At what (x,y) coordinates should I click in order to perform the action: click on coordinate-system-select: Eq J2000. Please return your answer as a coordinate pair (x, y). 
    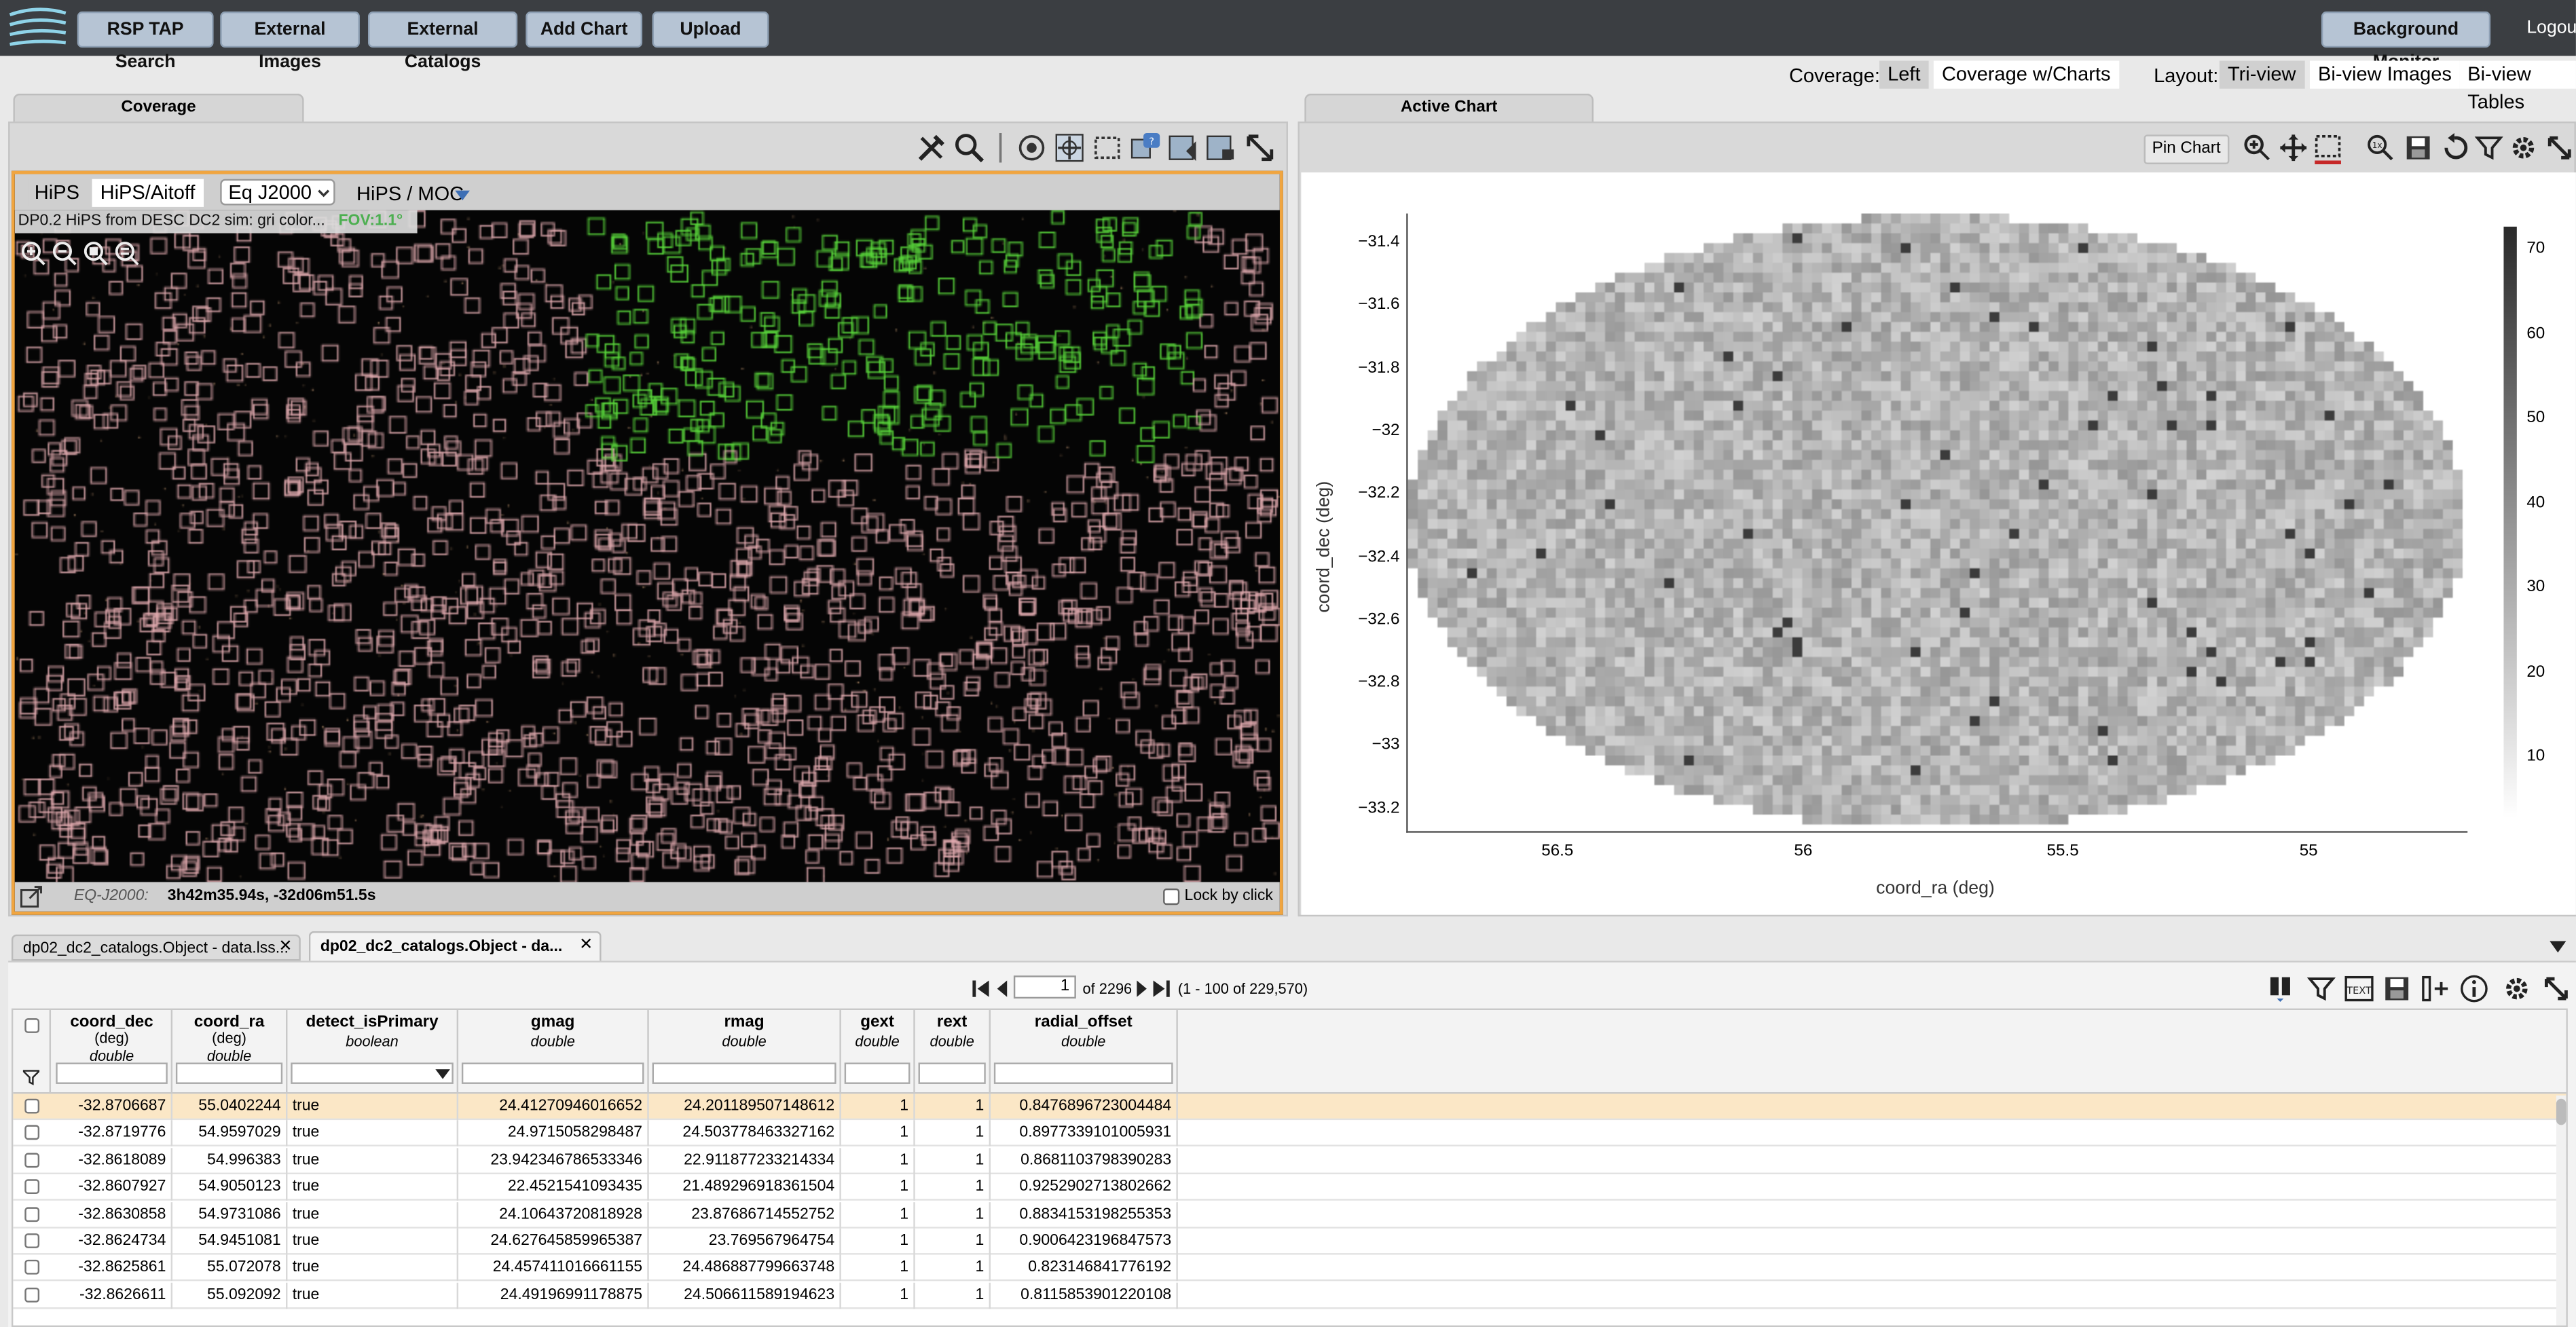
    Looking at the image, I should click on (277, 192).